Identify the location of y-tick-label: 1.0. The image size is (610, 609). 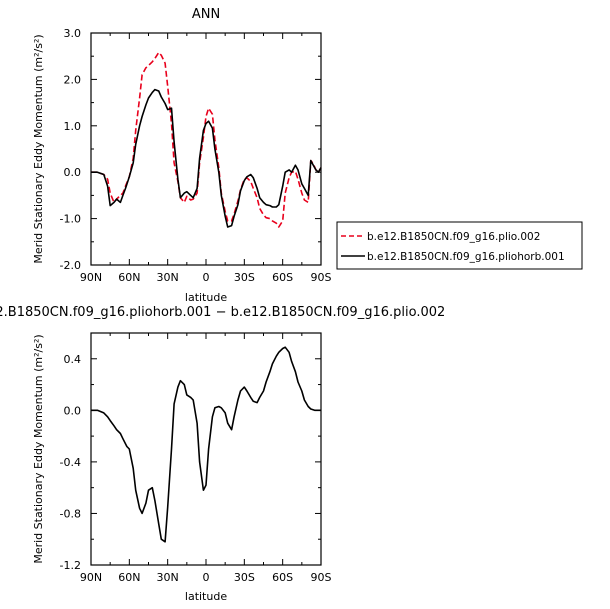
(73, 126).